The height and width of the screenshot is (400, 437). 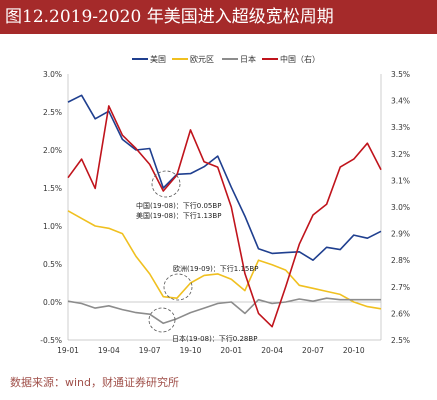 I want to click on legend-label-eurozone: 欧元区, so click(x=202, y=59).